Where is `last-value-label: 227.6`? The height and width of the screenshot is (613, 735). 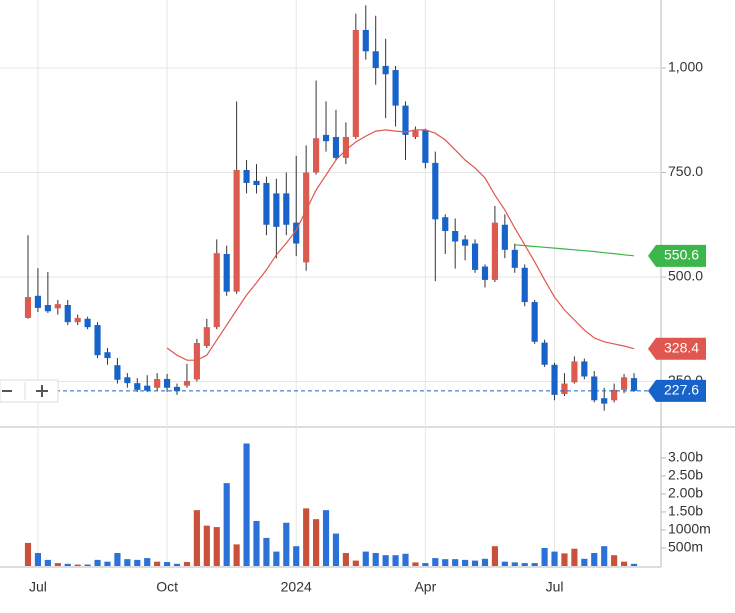 last-value-label: 227.6 is located at coordinates (681, 390).